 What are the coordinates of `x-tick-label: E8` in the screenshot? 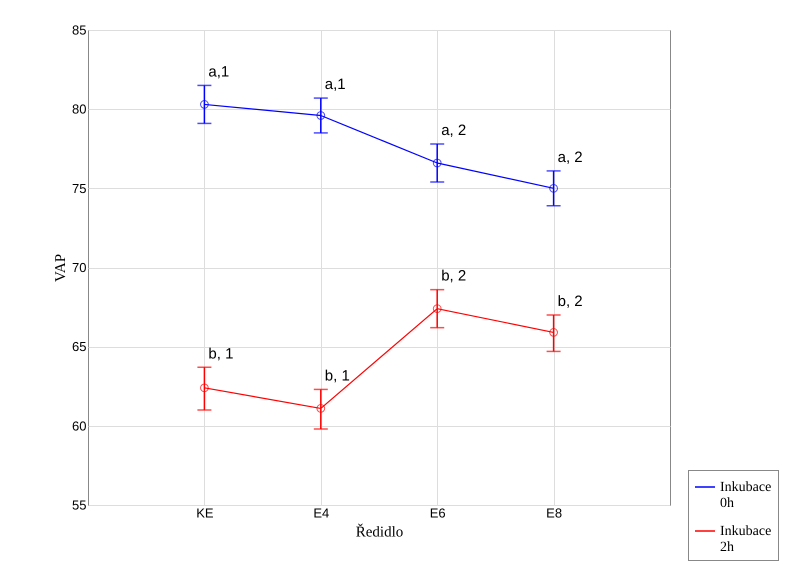 It's located at (554, 513).